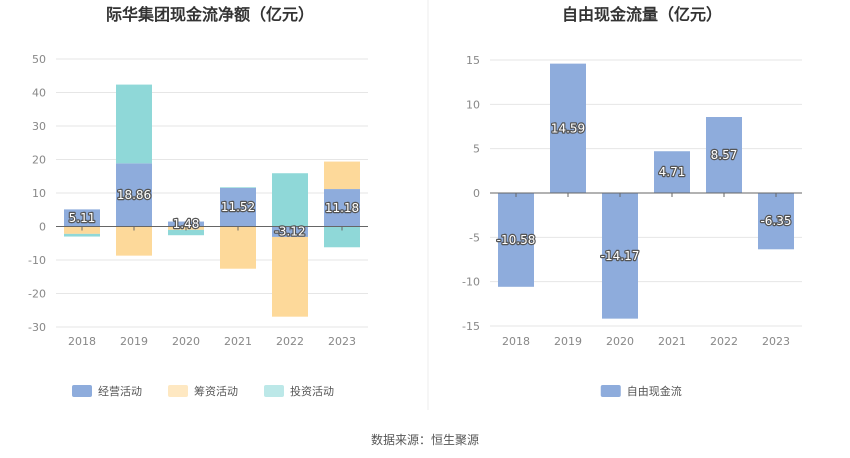 The image size is (850, 458). I want to click on chart1-bar-经营活动-2020, so click(186, 224).